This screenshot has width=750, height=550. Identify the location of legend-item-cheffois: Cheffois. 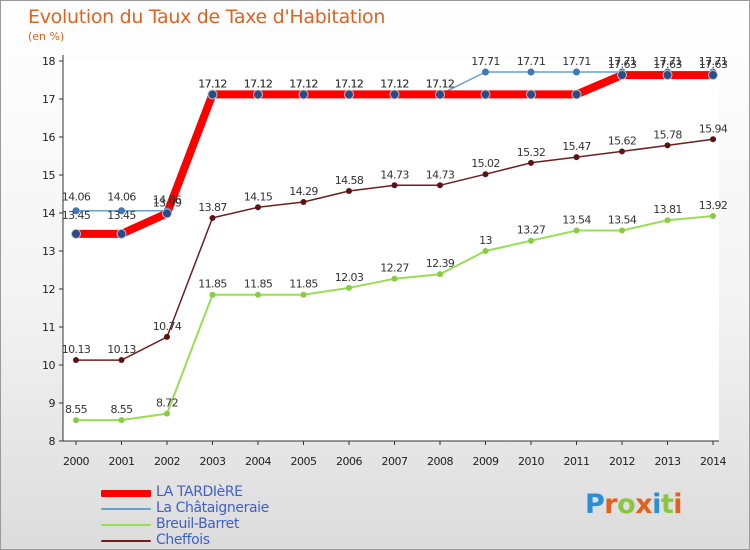
(241, 540).